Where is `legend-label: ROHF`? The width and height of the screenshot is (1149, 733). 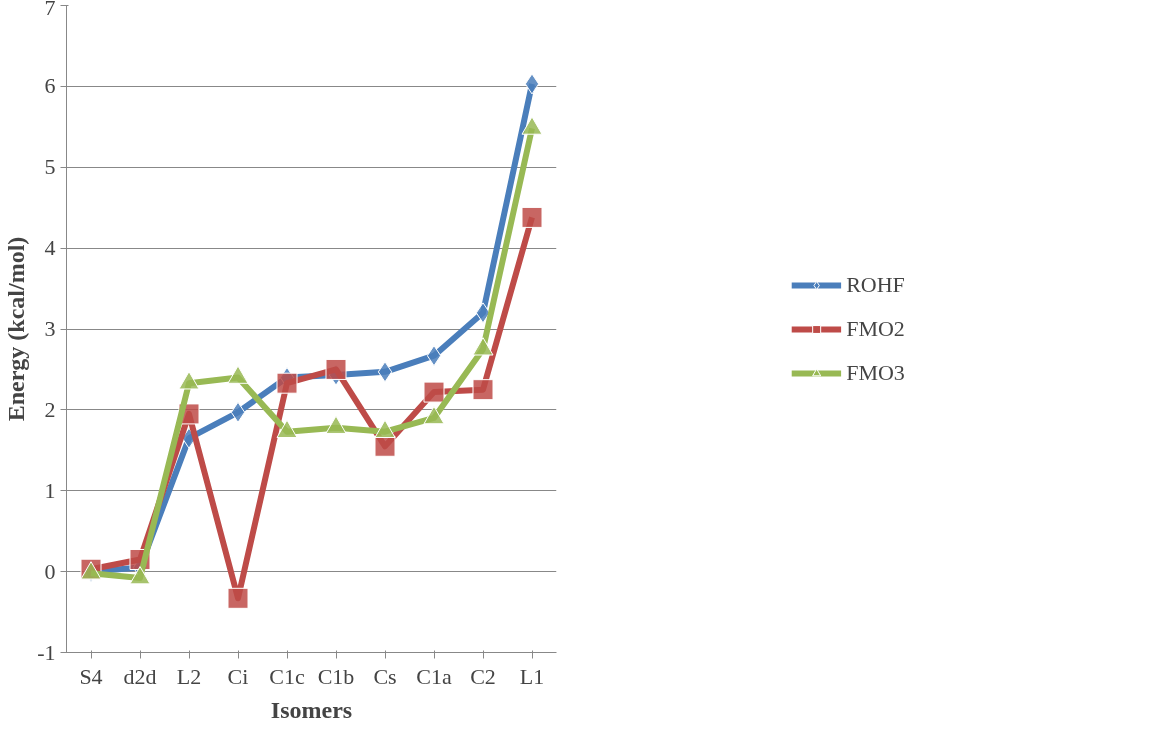 legend-label: ROHF is located at coordinates (875, 284).